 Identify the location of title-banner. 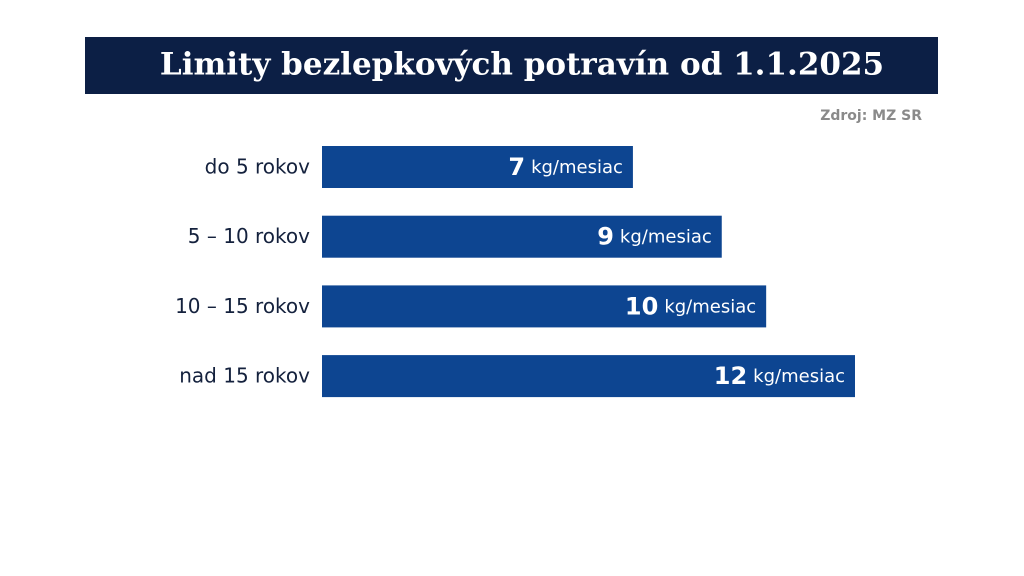
(511, 65).